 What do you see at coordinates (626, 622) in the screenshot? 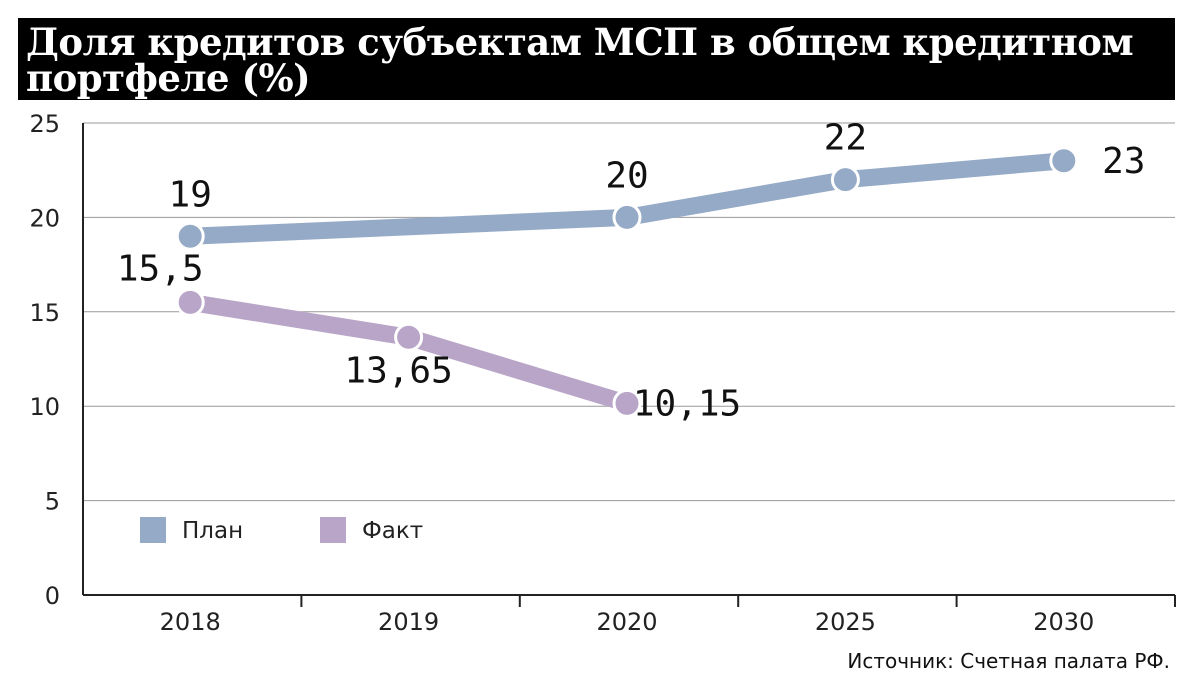
I see `x-tick-label: 2020` at bounding box center [626, 622].